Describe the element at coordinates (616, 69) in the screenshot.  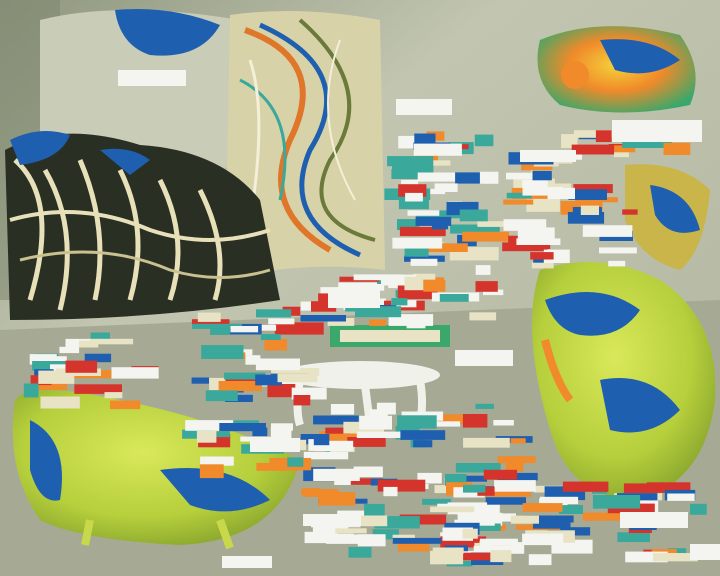
I see `blob-stool-top-right` at that location.